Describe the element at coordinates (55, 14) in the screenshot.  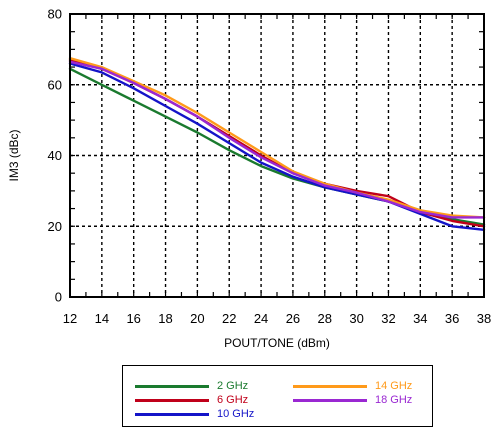
I see `y-tick-label: 80` at that location.